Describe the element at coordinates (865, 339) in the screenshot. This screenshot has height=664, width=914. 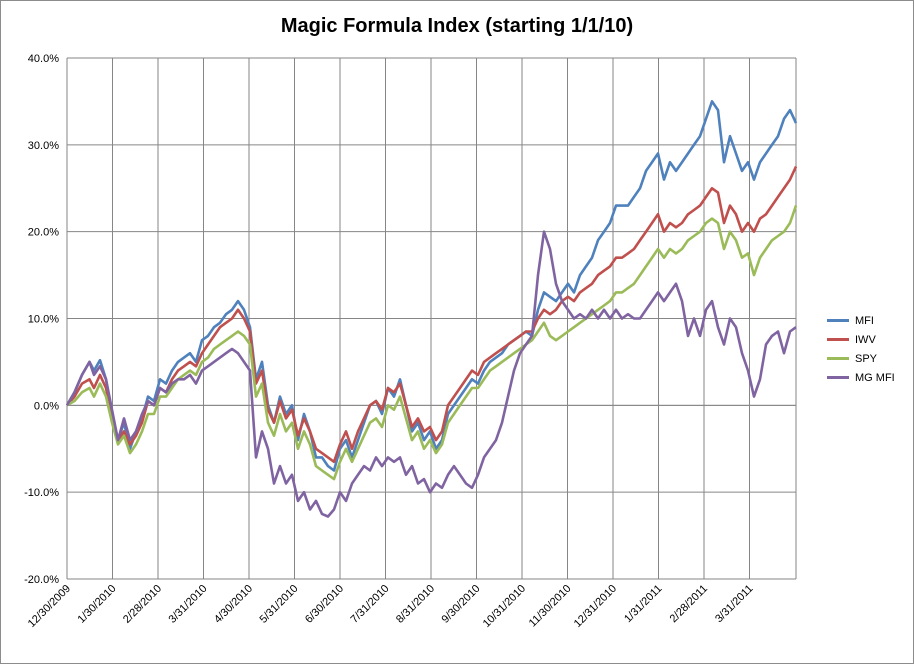
I see `legend-label: IWV` at that location.